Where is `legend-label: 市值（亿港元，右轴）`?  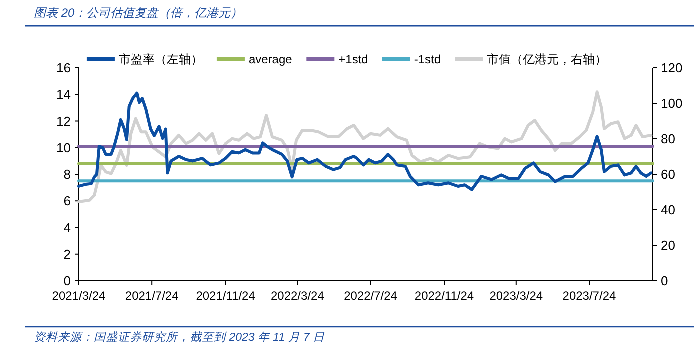
legend-label: 市值（亿港元，右轴） is located at coordinates (547, 59).